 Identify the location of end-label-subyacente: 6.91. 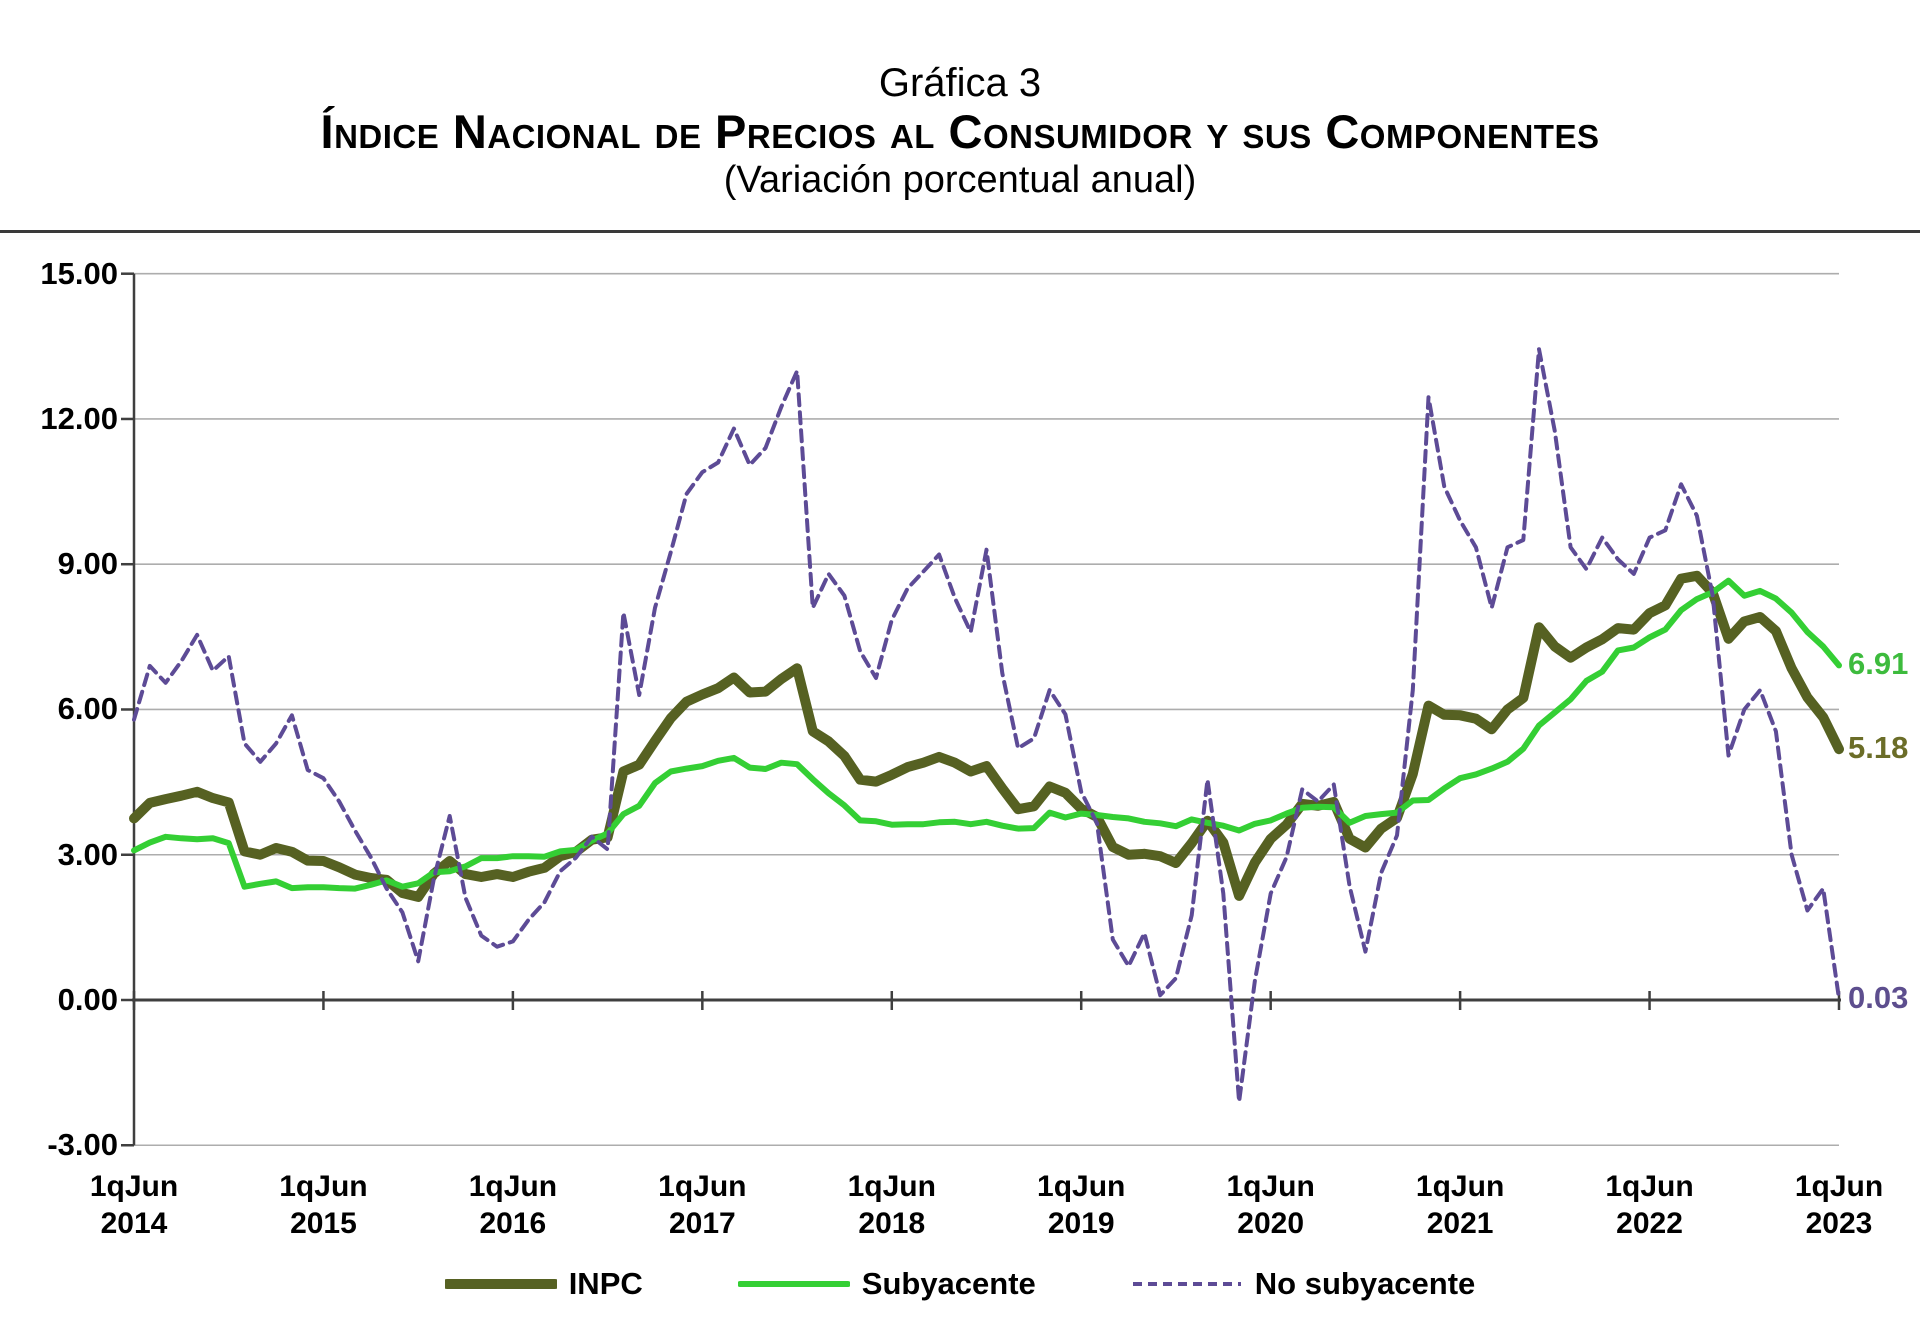
(1878, 664).